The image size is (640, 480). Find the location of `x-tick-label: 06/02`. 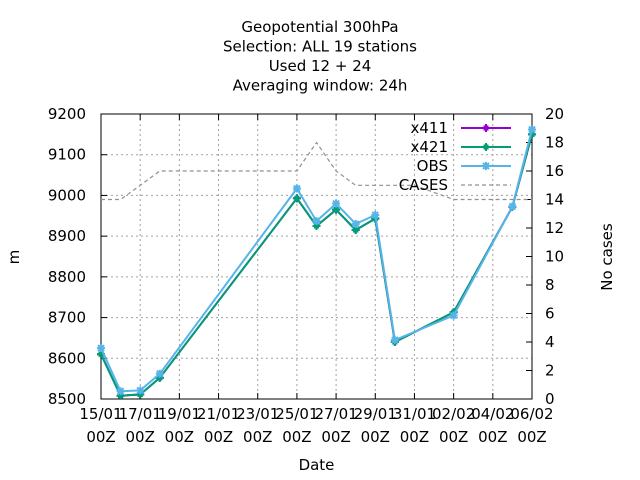

x-tick-label: 06/02 is located at coordinates (531, 414).